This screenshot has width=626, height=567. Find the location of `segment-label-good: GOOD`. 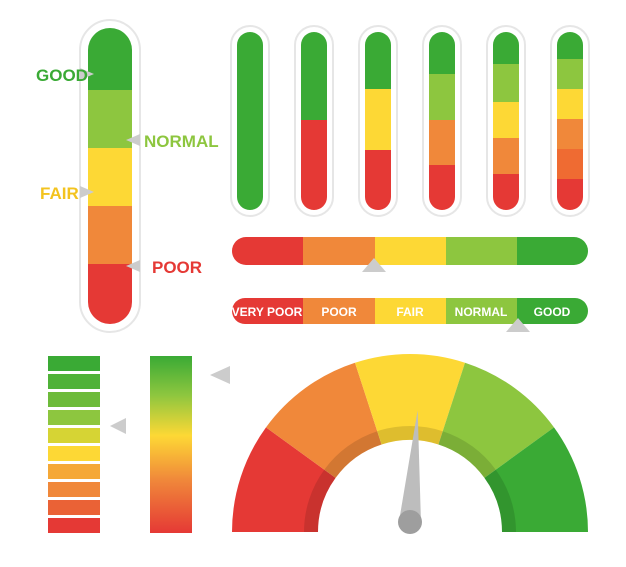

segment-label-good: GOOD is located at coordinates (552, 312).